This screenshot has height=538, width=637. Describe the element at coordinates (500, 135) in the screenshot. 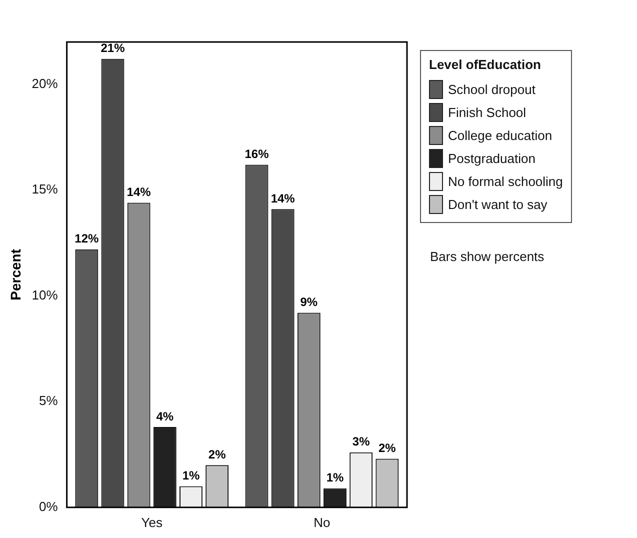

I see `legend-label: College education` at that location.